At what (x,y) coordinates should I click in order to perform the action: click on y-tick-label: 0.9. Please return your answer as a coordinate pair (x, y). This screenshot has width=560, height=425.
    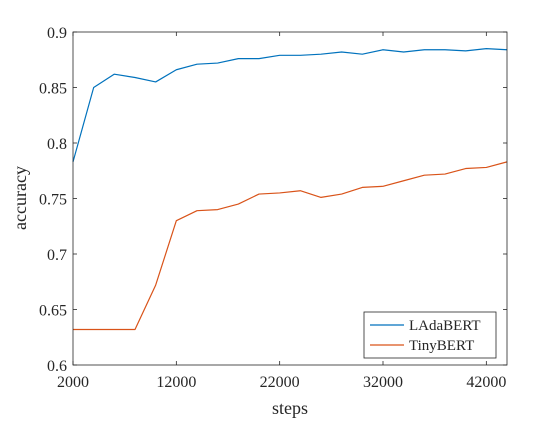
    Looking at the image, I should click on (57, 33).